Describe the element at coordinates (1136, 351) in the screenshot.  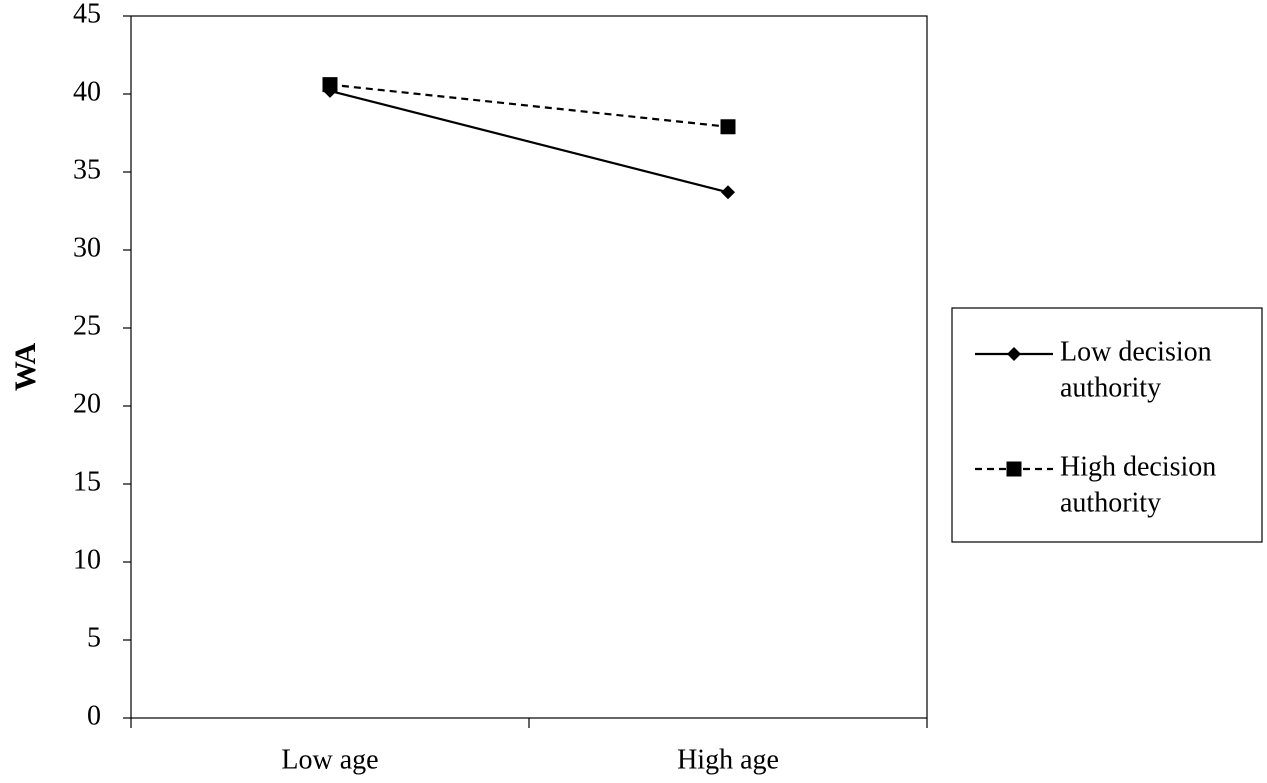
I see `legend-label: Low decision` at that location.